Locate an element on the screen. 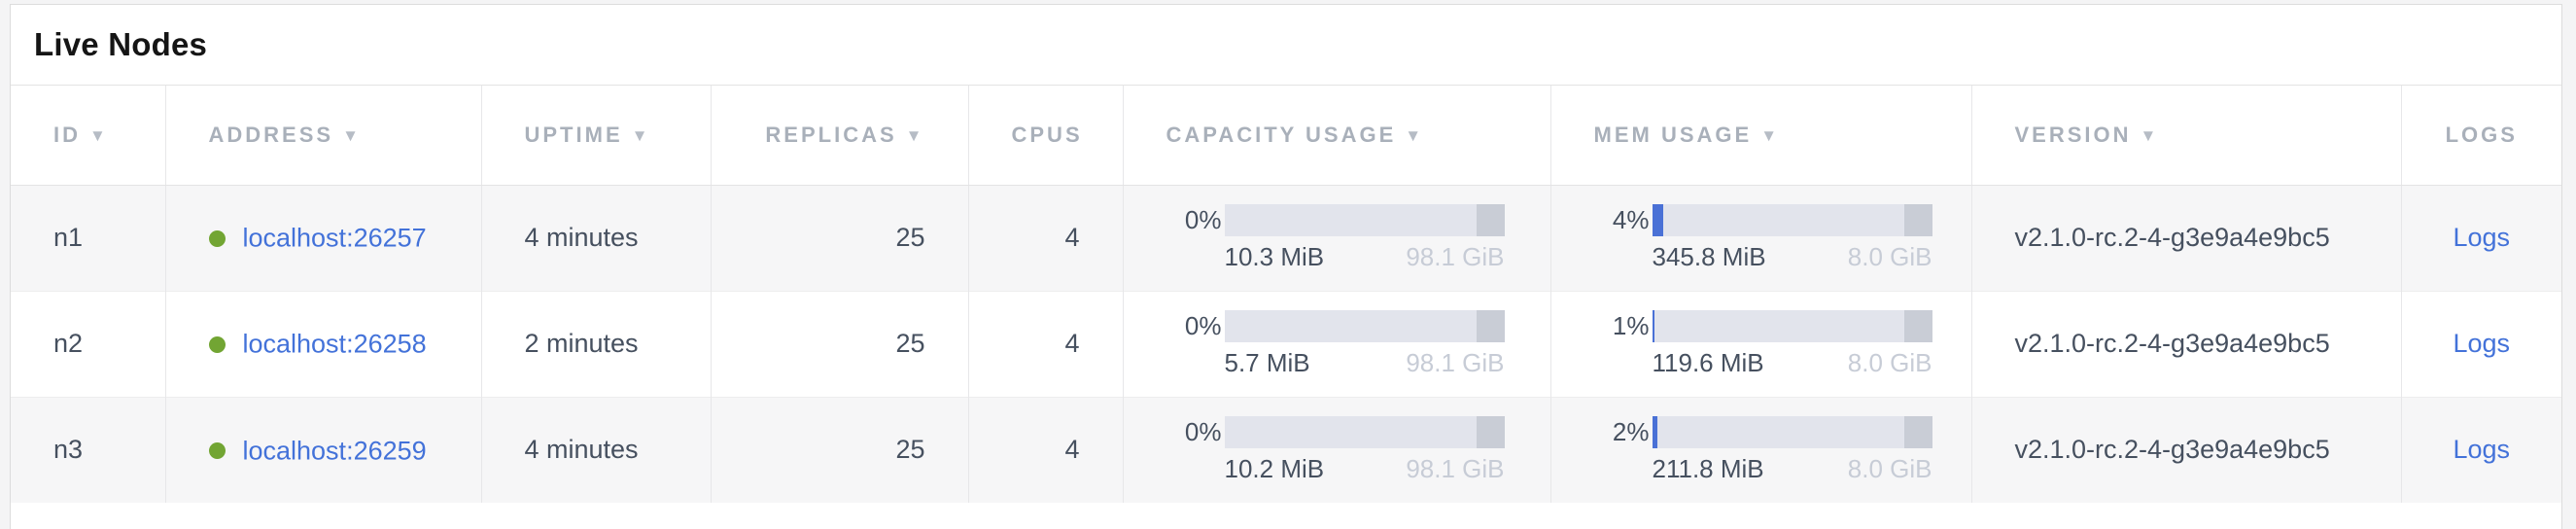  node-id-cell: n3 is located at coordinates (89, 450).